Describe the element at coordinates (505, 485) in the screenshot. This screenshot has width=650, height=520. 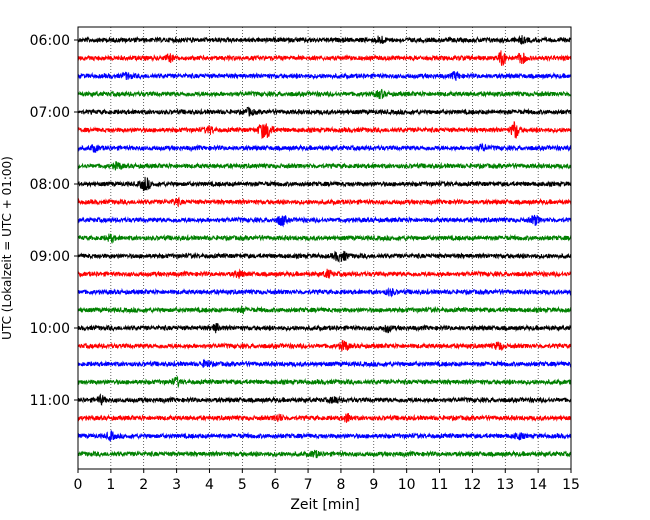
I see `x-tick-label: 13` at that location.